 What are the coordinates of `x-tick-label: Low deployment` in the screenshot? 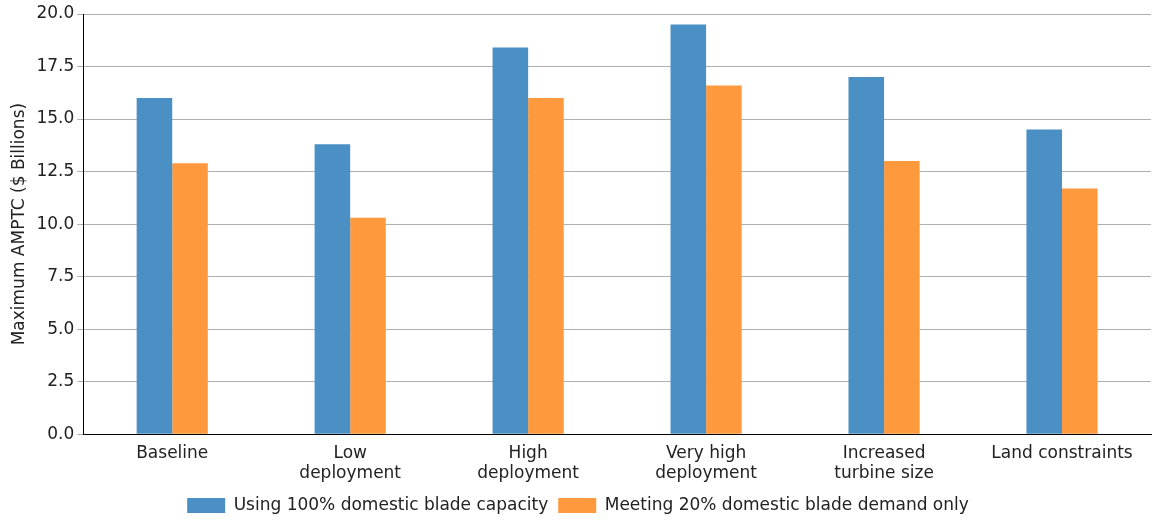 It's located at (350, 462).